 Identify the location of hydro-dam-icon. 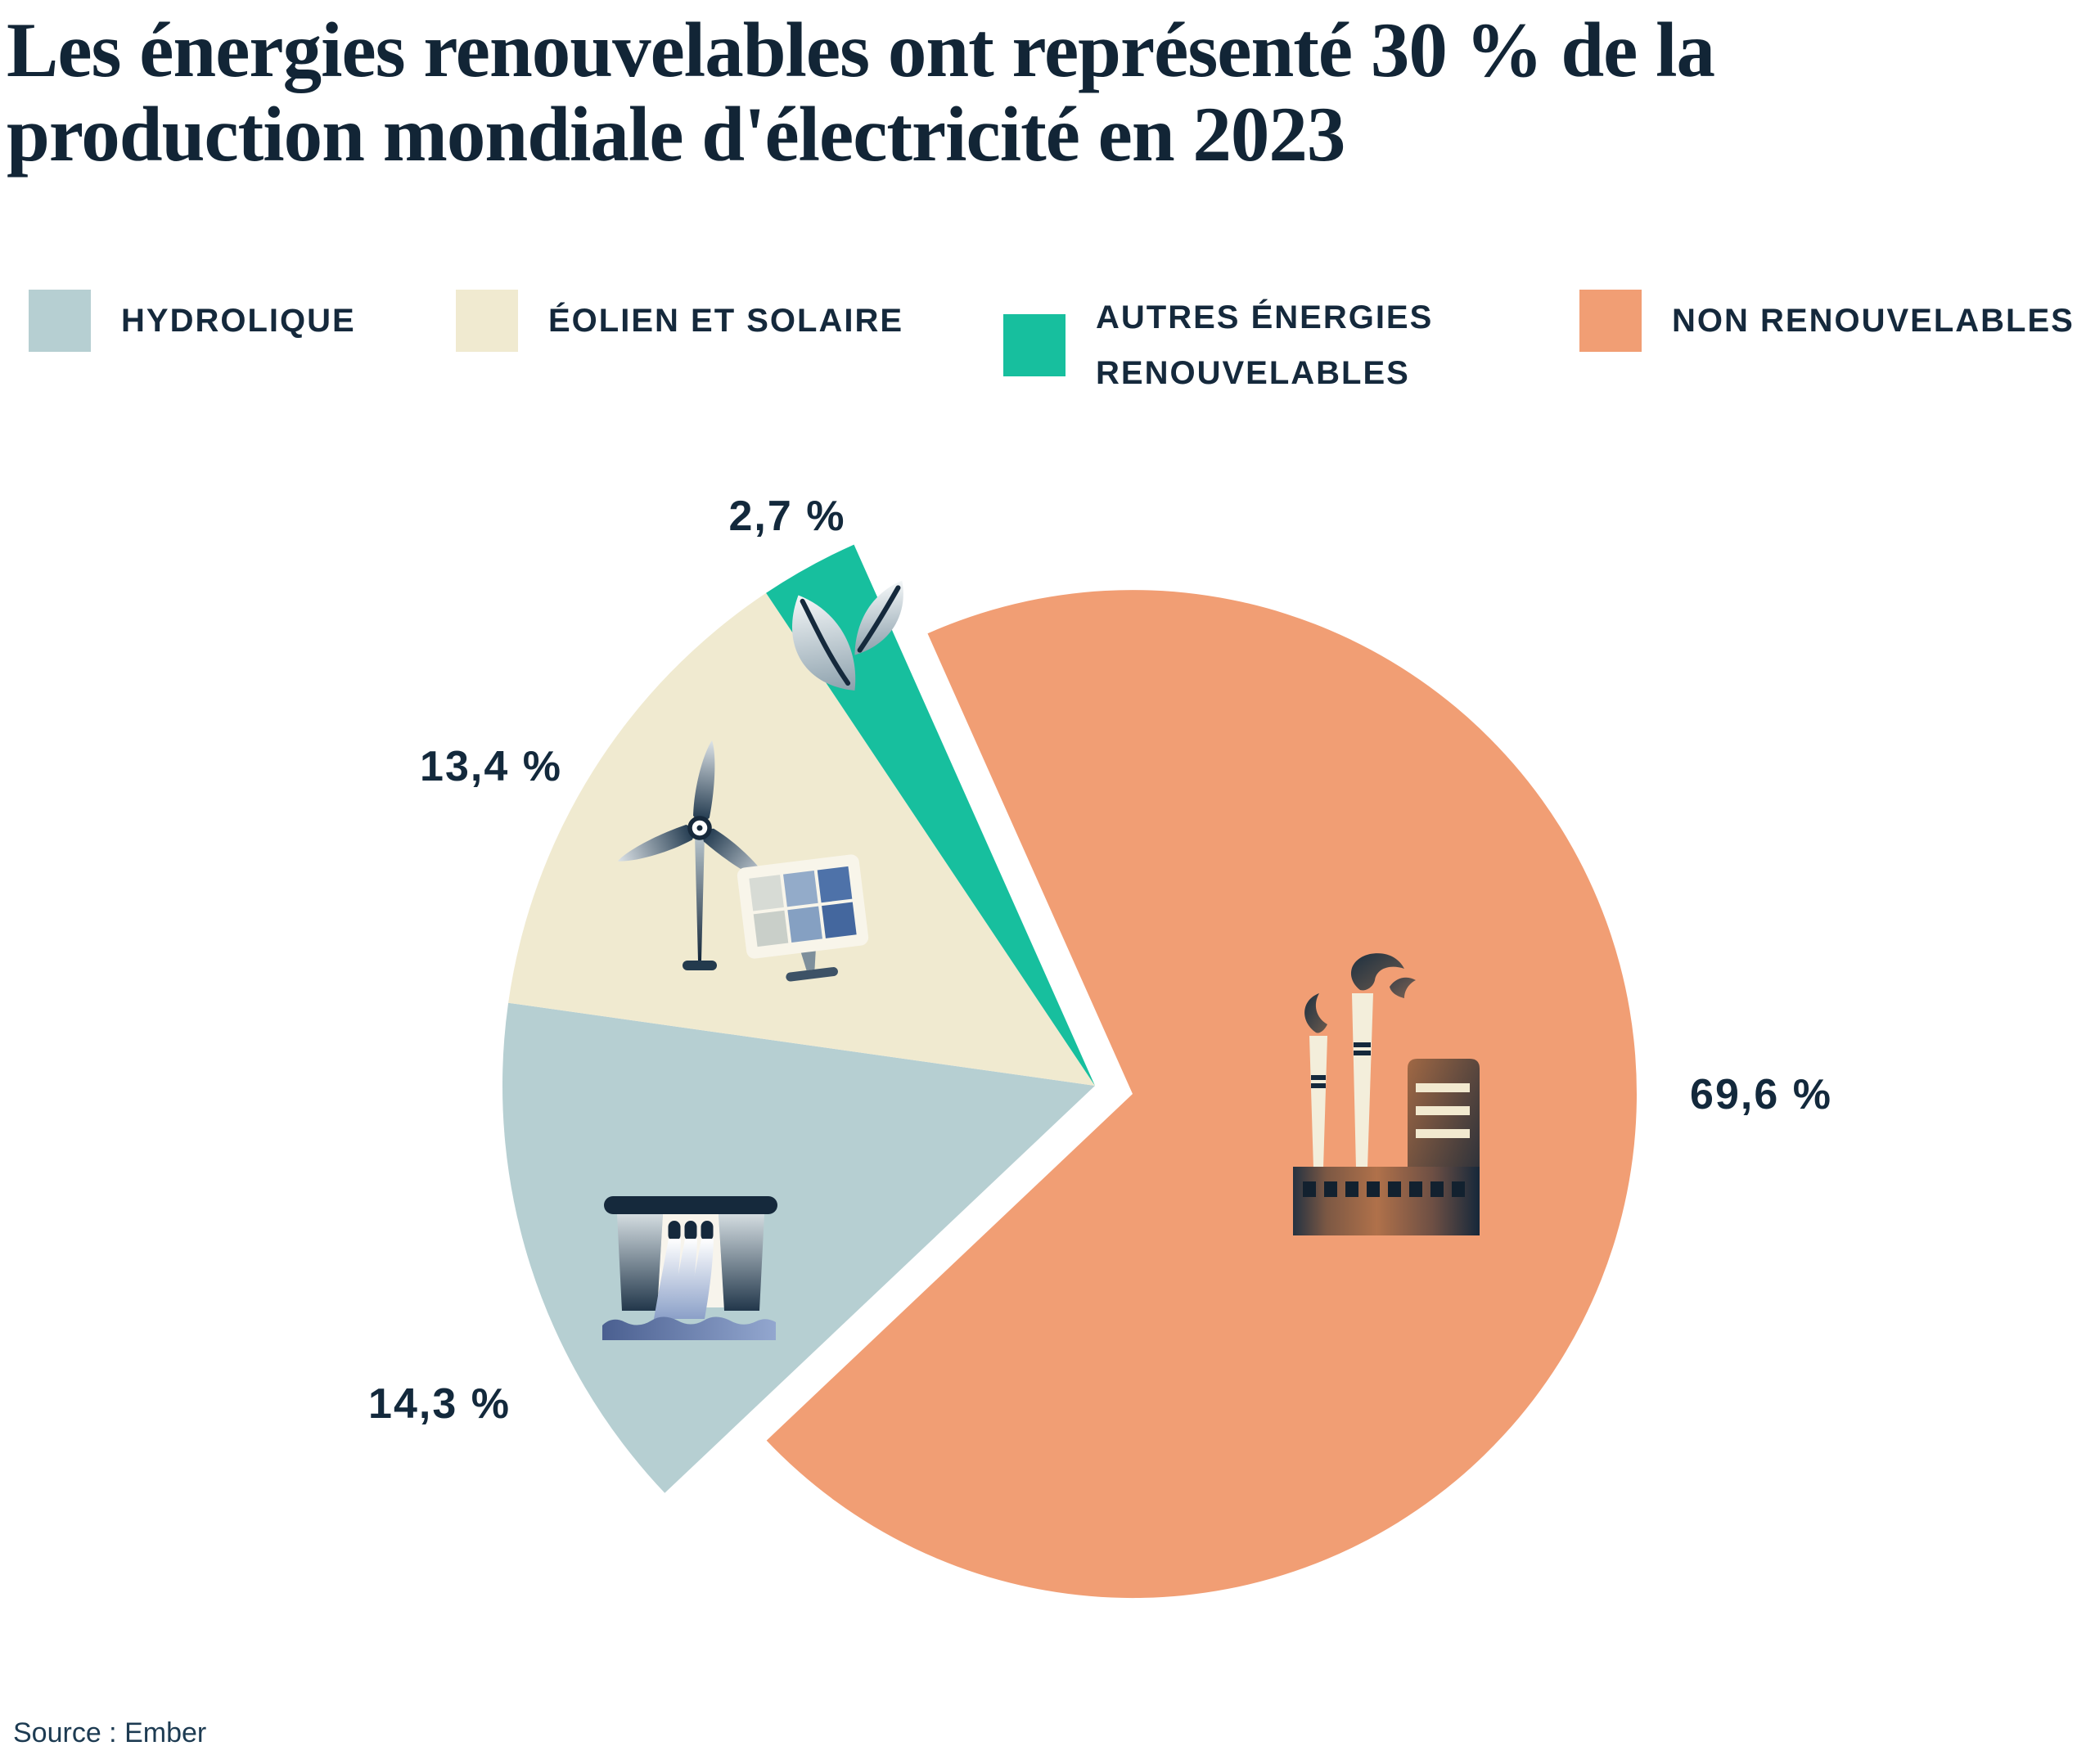
(689, 1268).